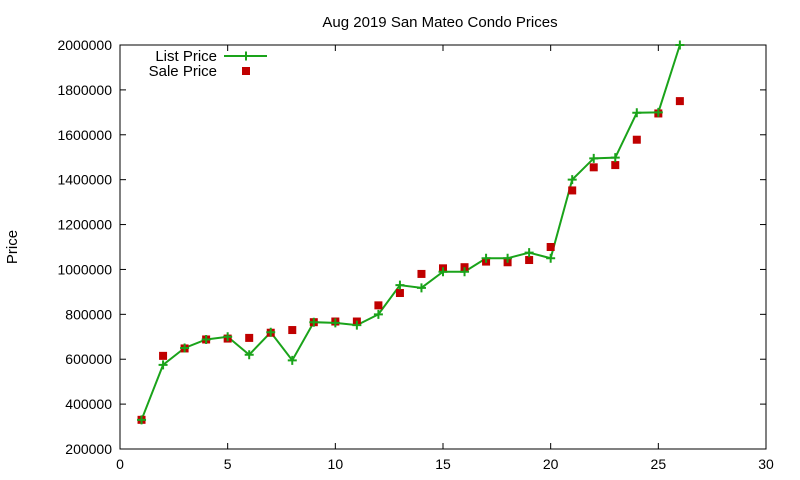 This screenshot has height=480, width=800. I want to click on x-tick-label: 5, so click(228, 464).